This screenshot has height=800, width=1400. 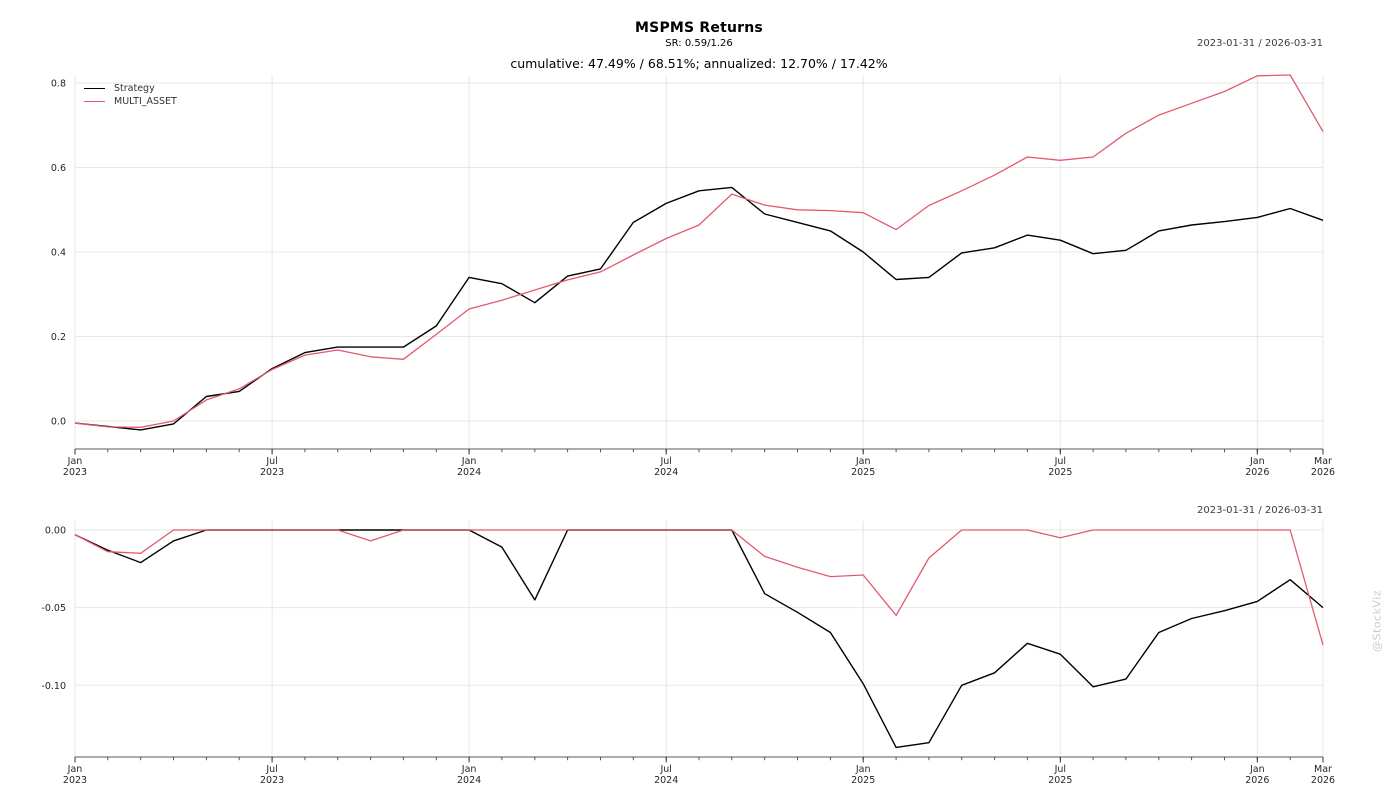 What do you see at coordinates (94, 88) in the screenshot?
I see `strategy-line-sample-icon` at bounding box center [94, 88].